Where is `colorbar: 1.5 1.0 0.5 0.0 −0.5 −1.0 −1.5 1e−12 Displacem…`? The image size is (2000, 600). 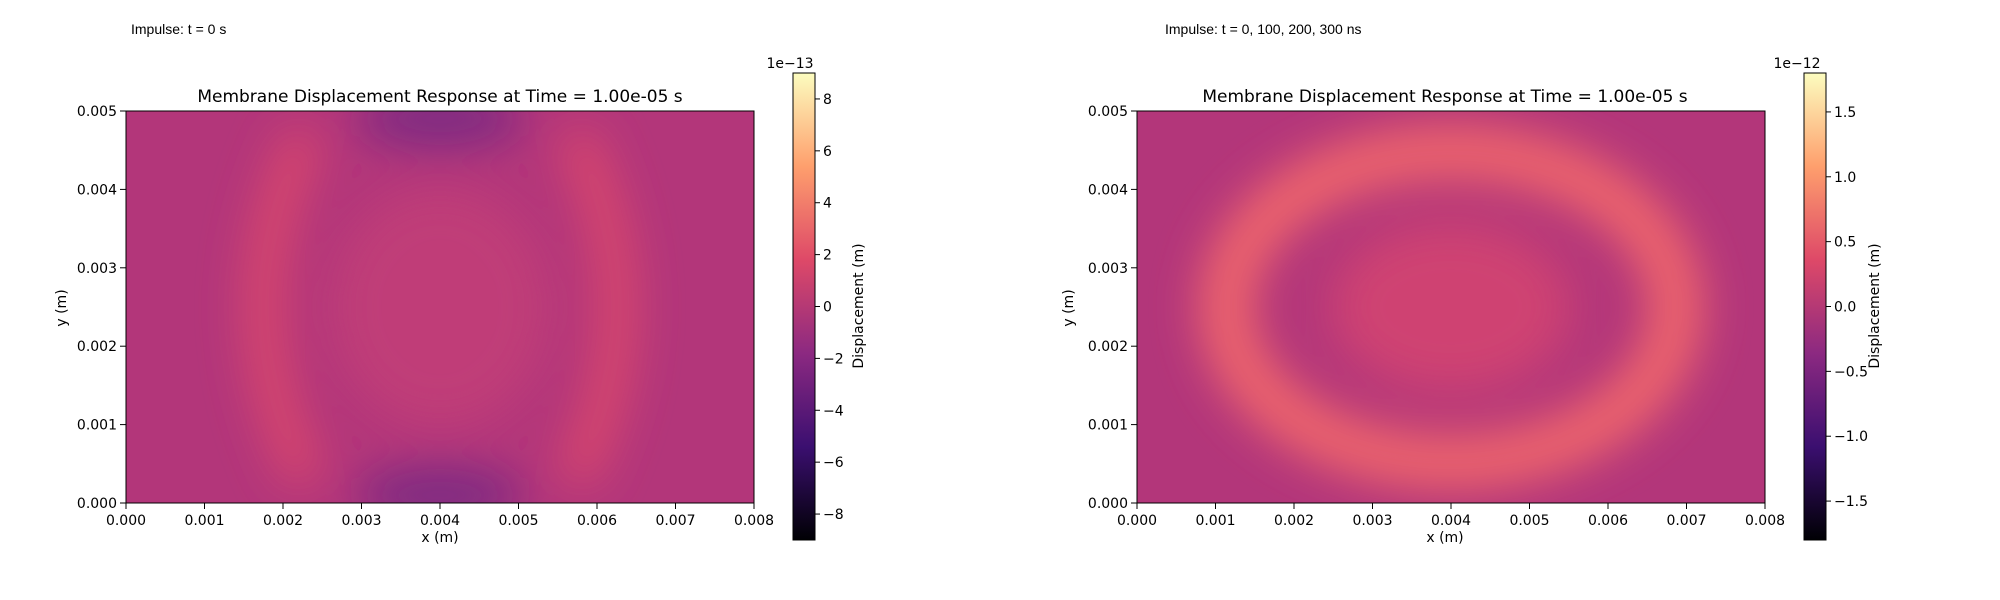
colorbar: 1.5 1.0 0.5 0.0 −0.5 −1.0 −1.5 1e−12 Displacem… is located at coordinates (1828, 298).